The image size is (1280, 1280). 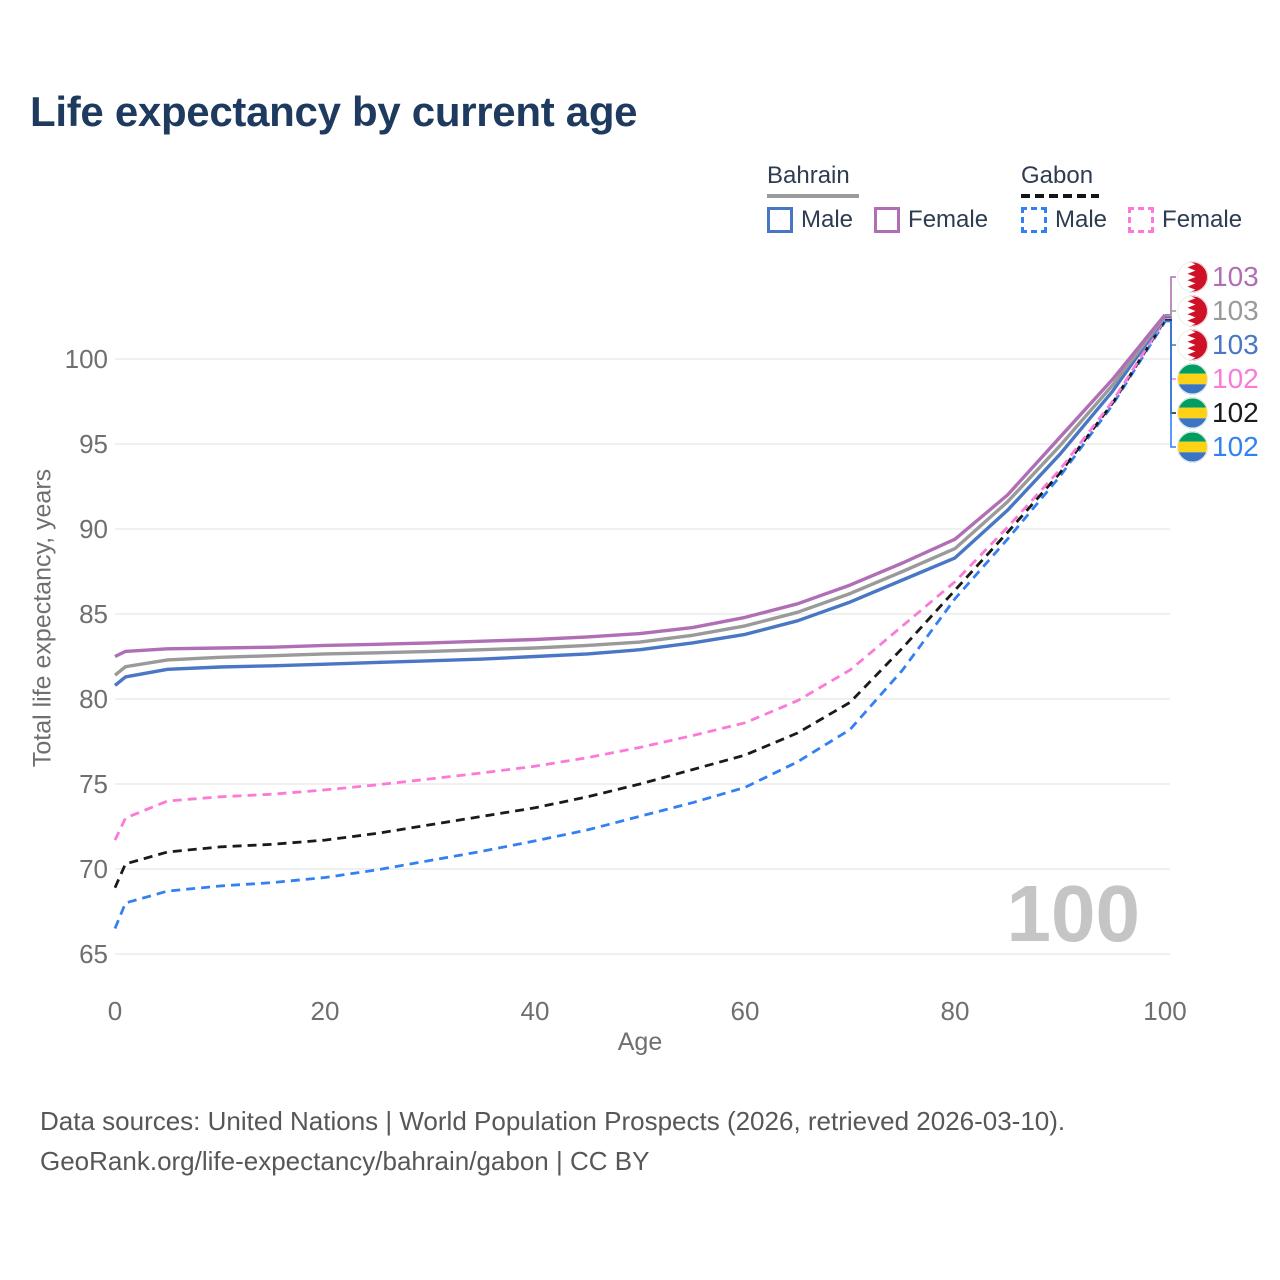 I want to click on legend-group-bahrain: Bahrain Male Female, so click(x=877, y=198).